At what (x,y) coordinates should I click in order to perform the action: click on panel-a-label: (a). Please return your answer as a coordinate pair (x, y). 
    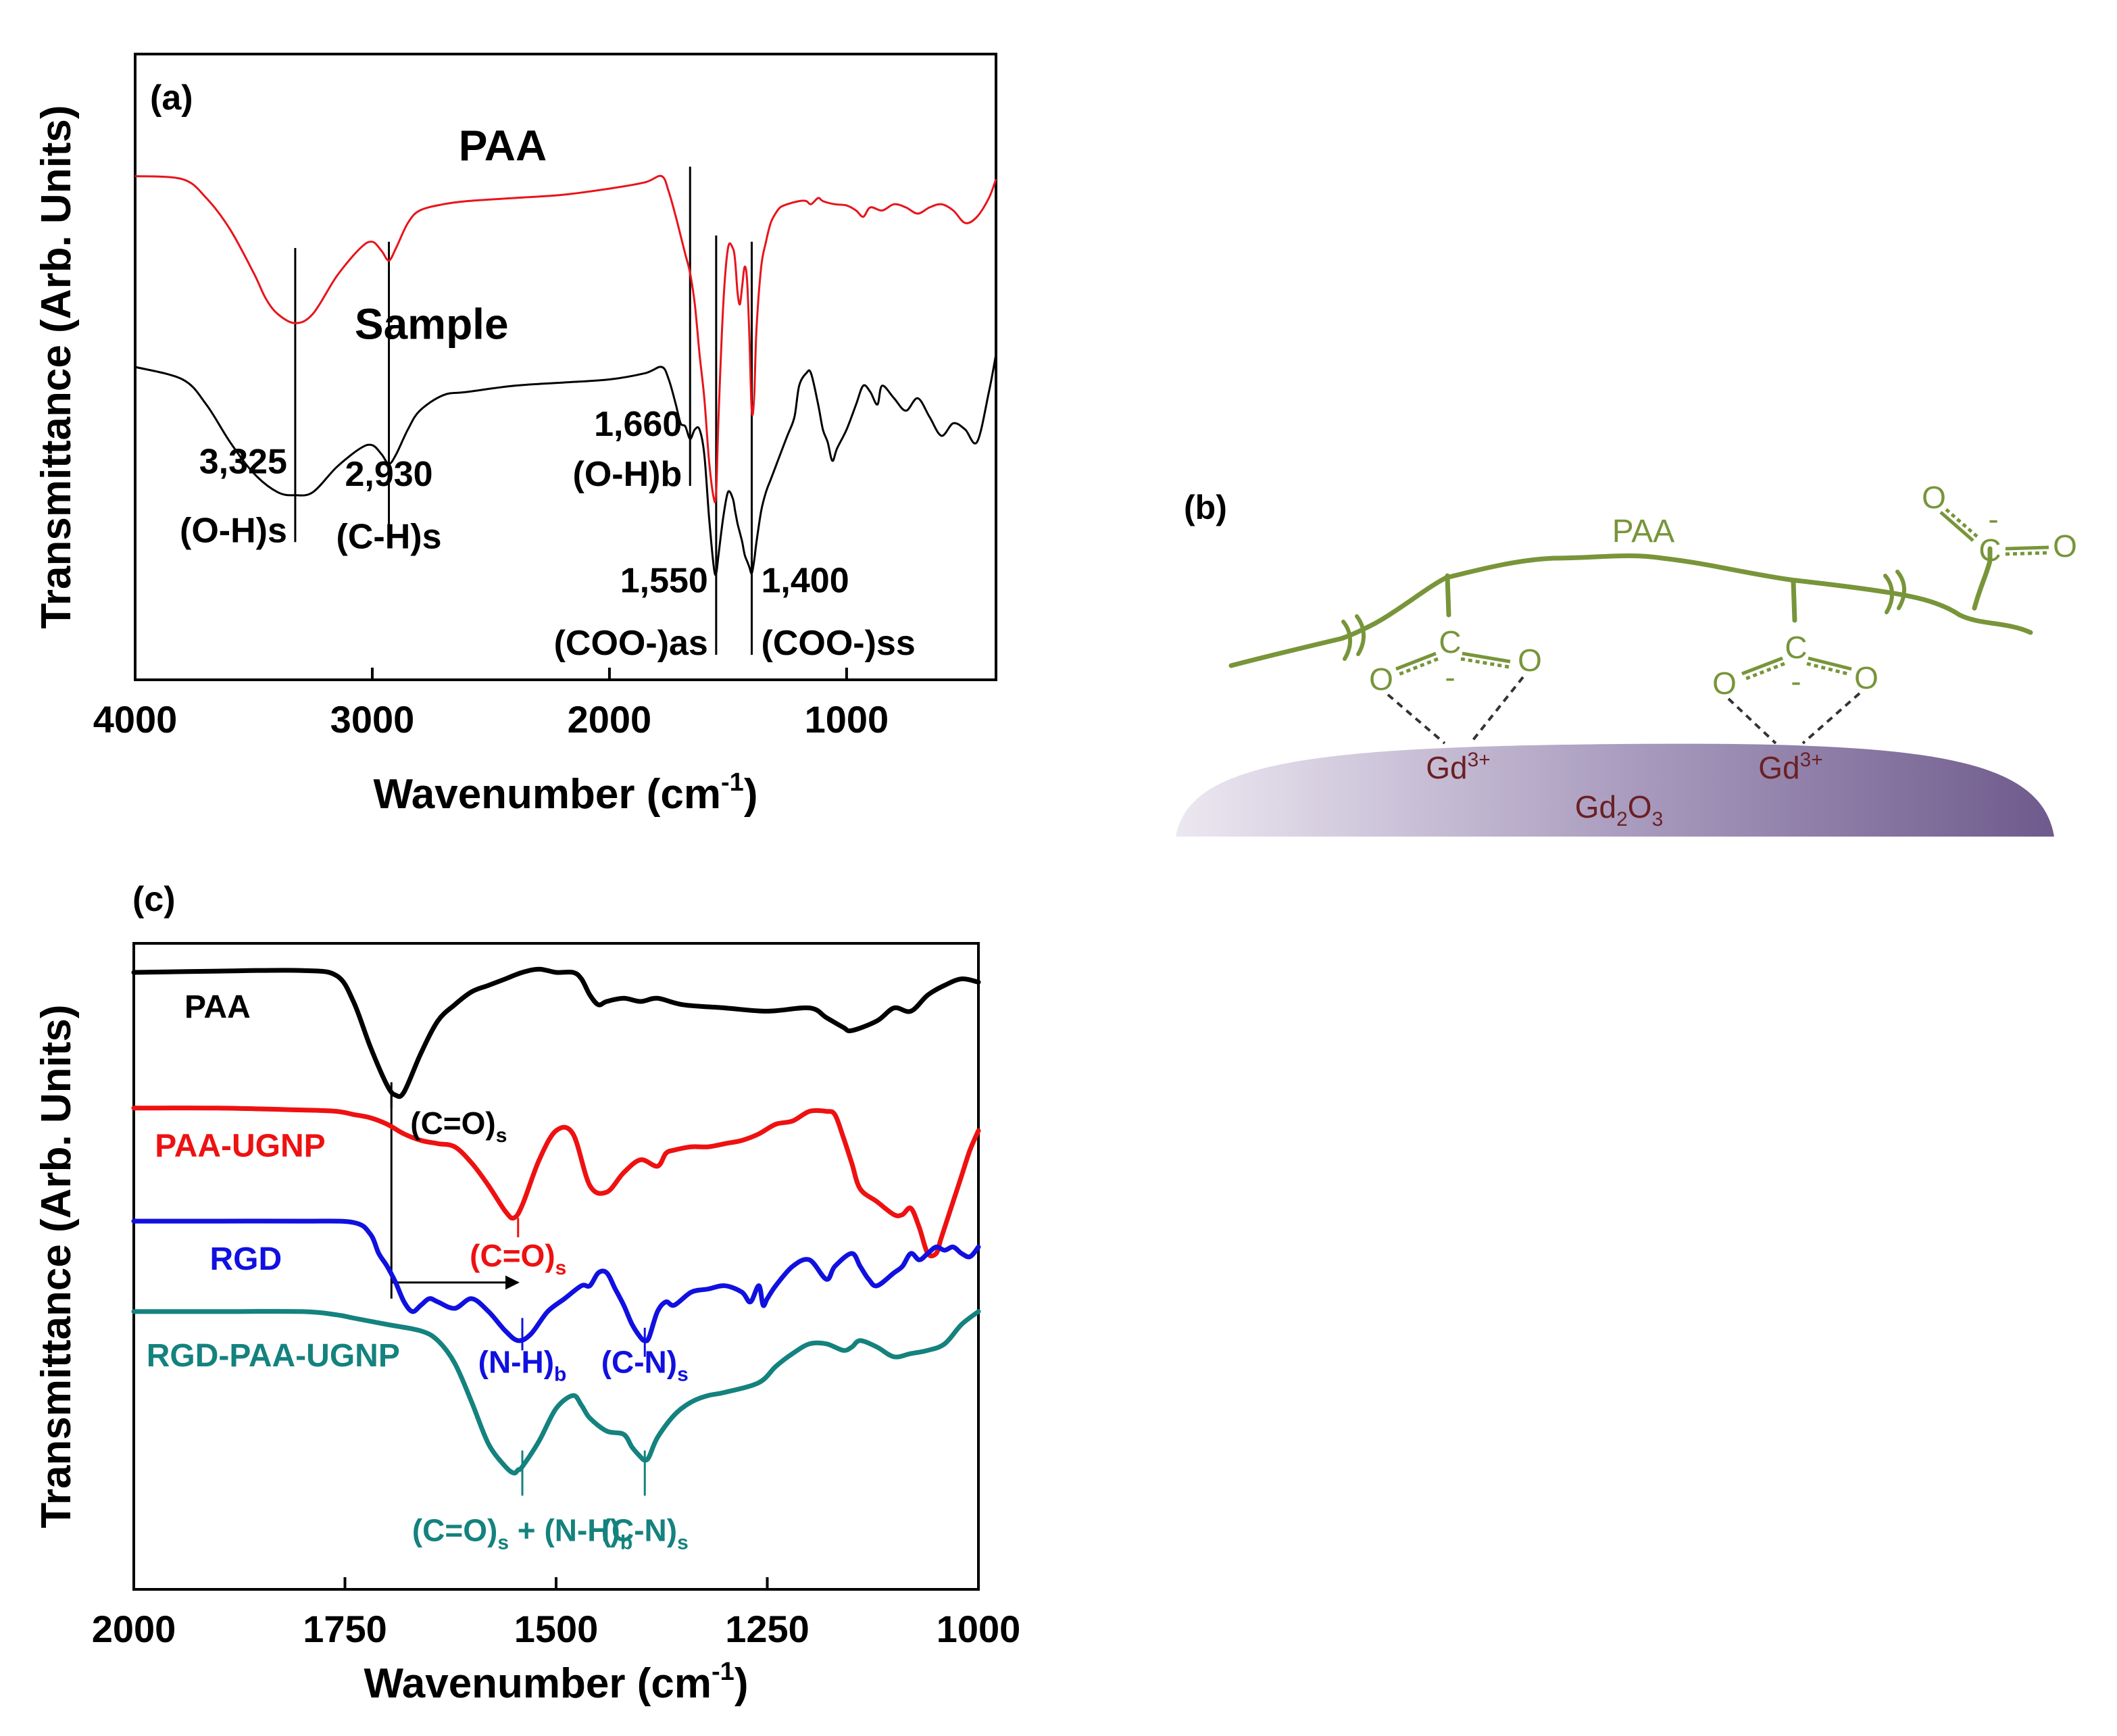
    Looking at the image, I should click on (171, 98).